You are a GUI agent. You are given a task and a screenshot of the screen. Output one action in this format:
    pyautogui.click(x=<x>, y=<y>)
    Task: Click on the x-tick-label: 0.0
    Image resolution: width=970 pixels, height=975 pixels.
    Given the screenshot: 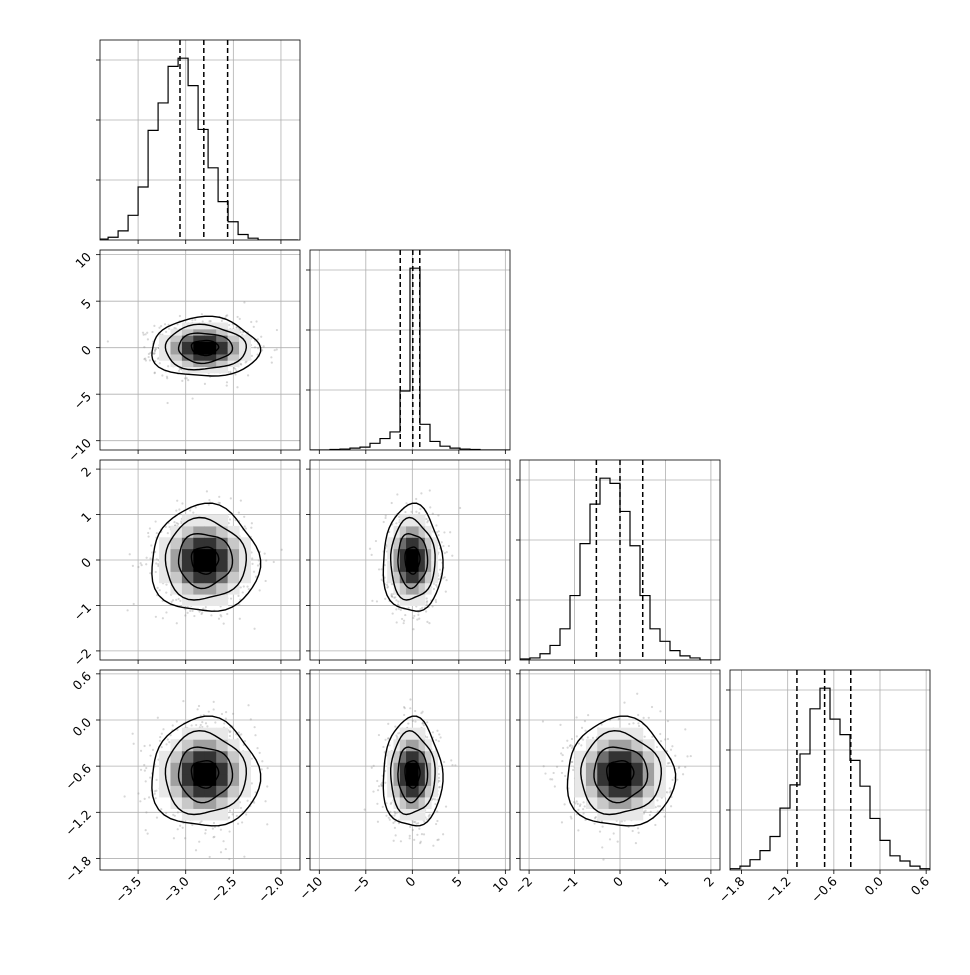 What is the action you would take?
    pyautogui.click(x=873, y=885)
    